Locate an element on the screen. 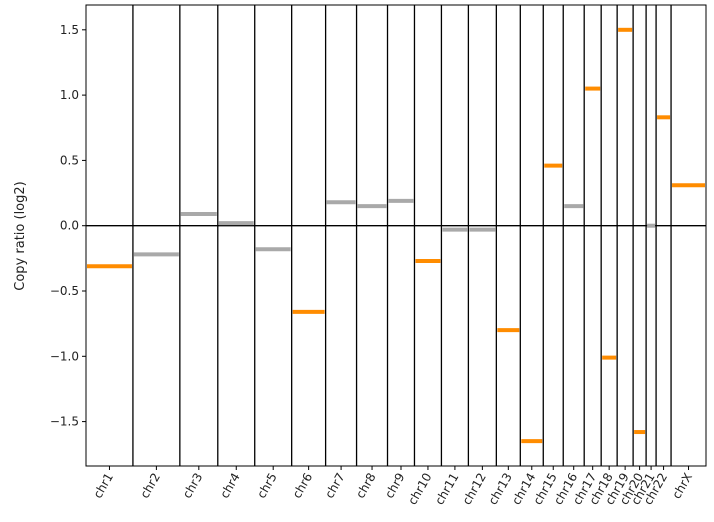  y-tick-label: 0.5 is located at coordinates (69, 160).